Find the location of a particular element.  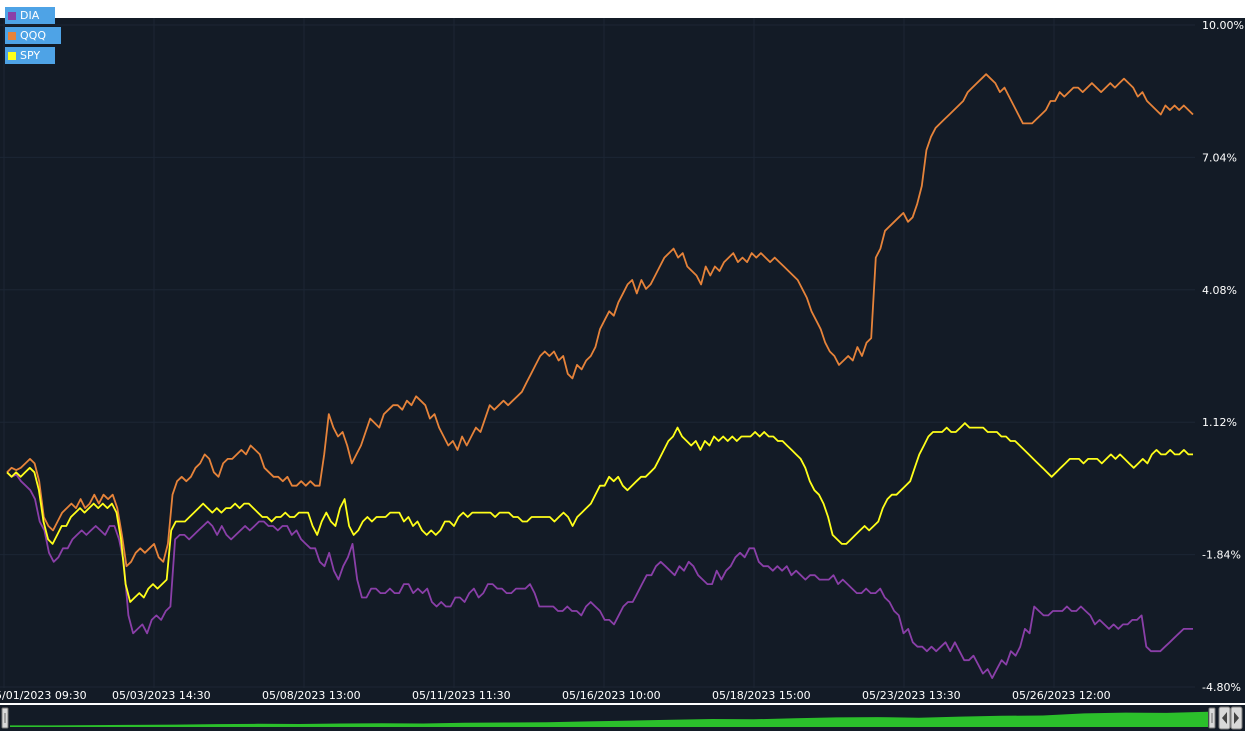

legend-item-spy: SPY is located at coordinates (30, 55).